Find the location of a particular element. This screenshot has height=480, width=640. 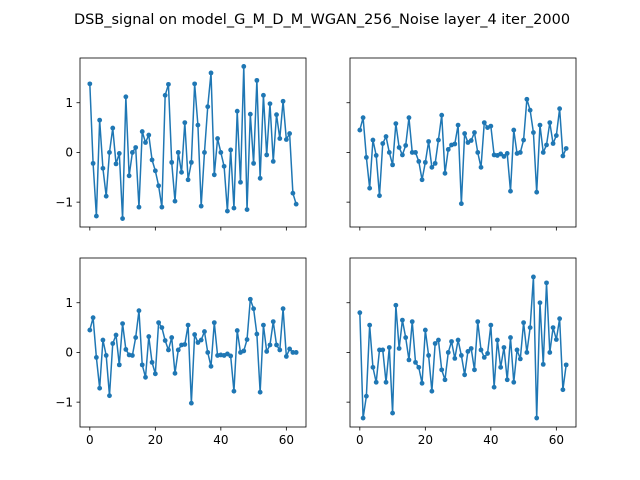

y-tick-label: 0 is located at coordinates (69, 153).